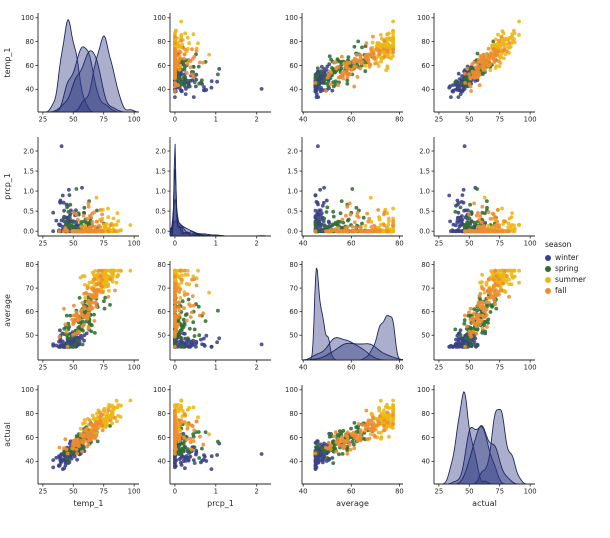 The image size is (610, 538). What do you see at coordinates (530, 120) in the screenshot?
I see `x-tick-actual: 100` at bounding box center [530, 120].